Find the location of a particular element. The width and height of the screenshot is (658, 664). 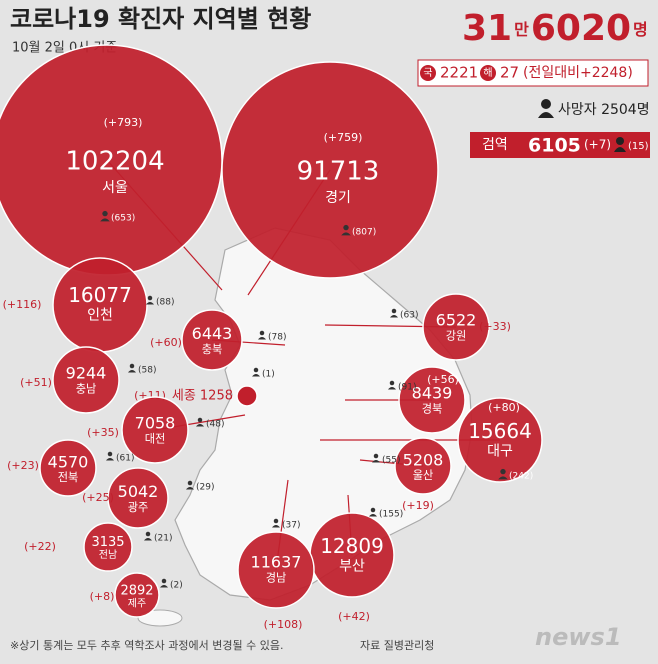

region-name: 경남 is located at coordinates (276, 577).